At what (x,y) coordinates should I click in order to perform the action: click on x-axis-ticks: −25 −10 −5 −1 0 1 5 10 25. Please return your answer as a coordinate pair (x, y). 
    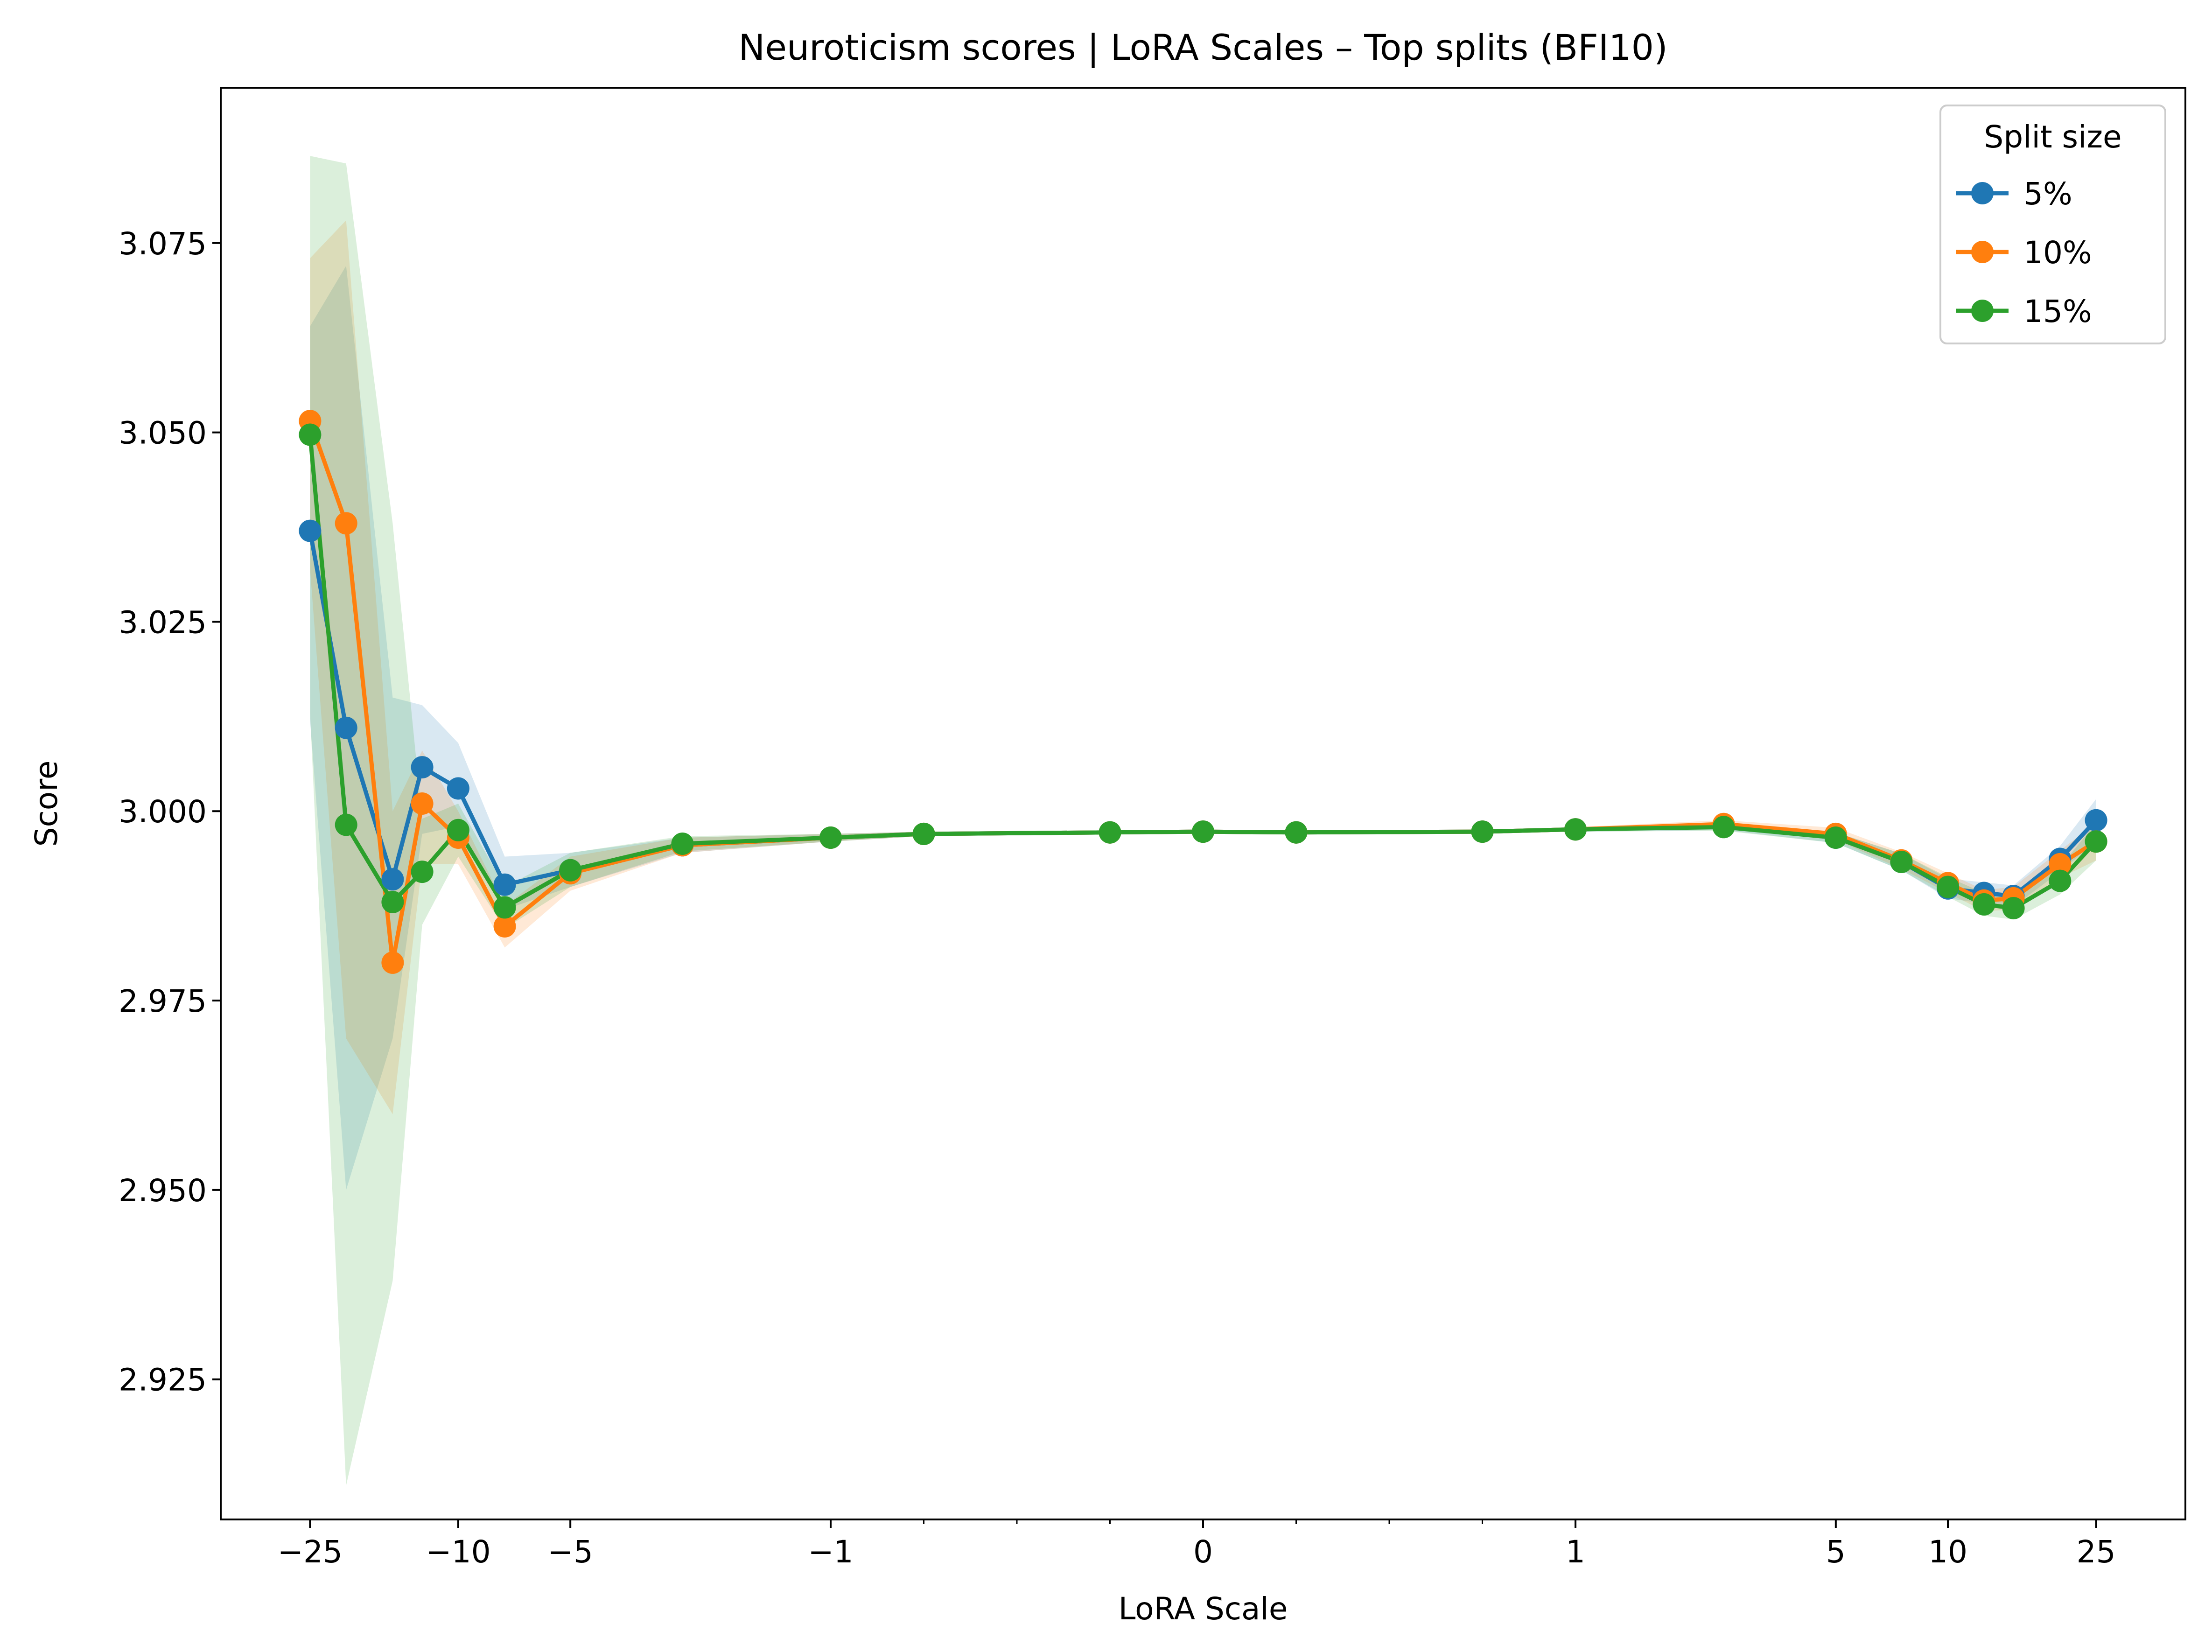
    Looking at the image, I should click on (1197, 1544).